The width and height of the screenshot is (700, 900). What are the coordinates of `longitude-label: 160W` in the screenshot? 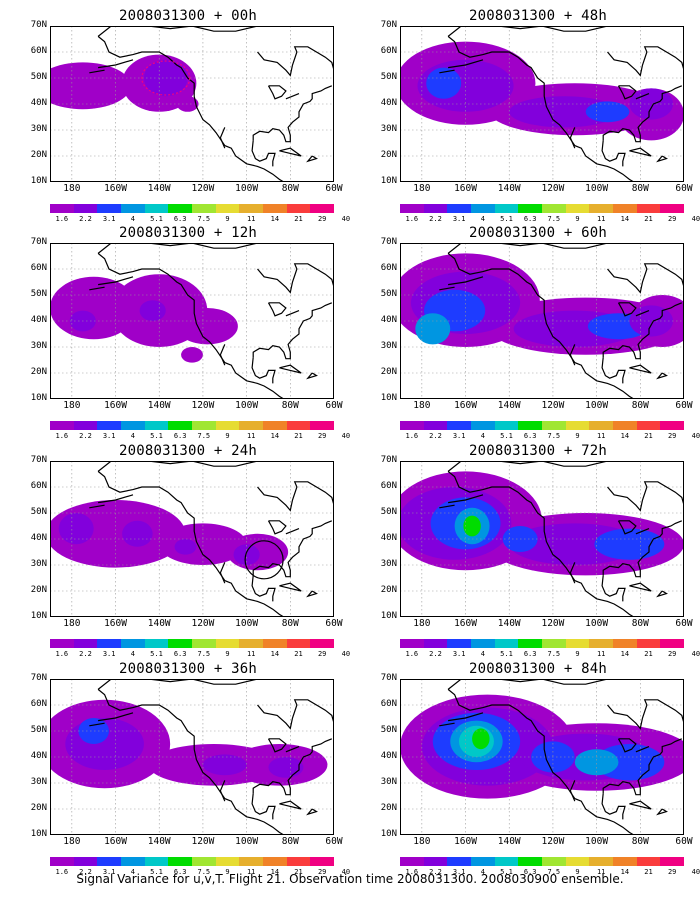 It's located at (115, 405).